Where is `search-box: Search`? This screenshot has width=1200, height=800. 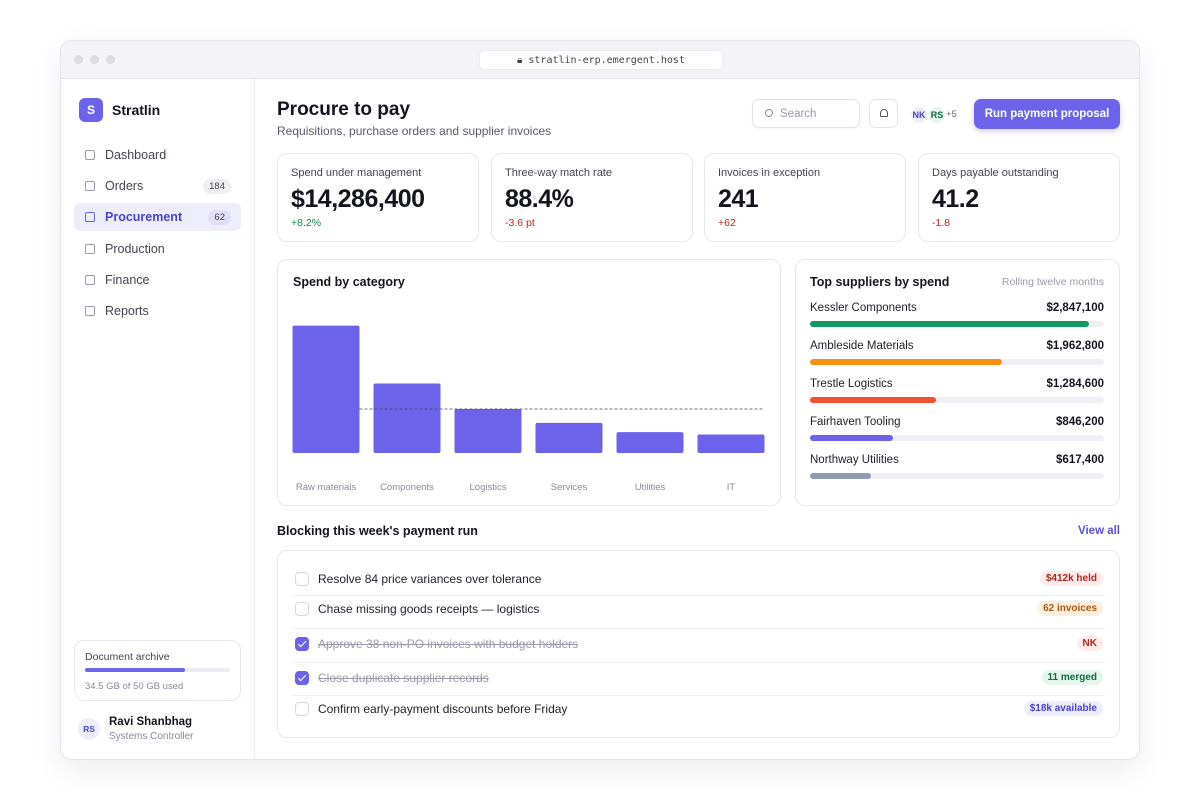 search-box: Search is located at coordinates (806, 113).